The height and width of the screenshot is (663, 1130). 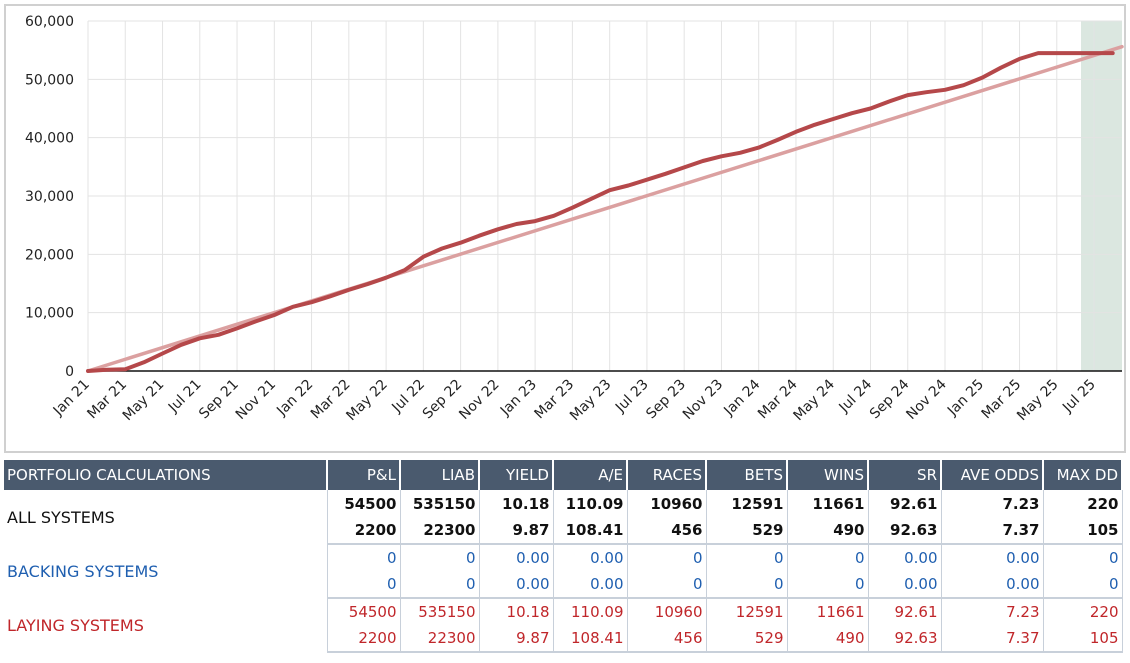 What do you see at coordinates (166, 625) in the screenshot?
I see `laying-systems-label: LAYING SYSTEMS` at bounding box center [166, 625].